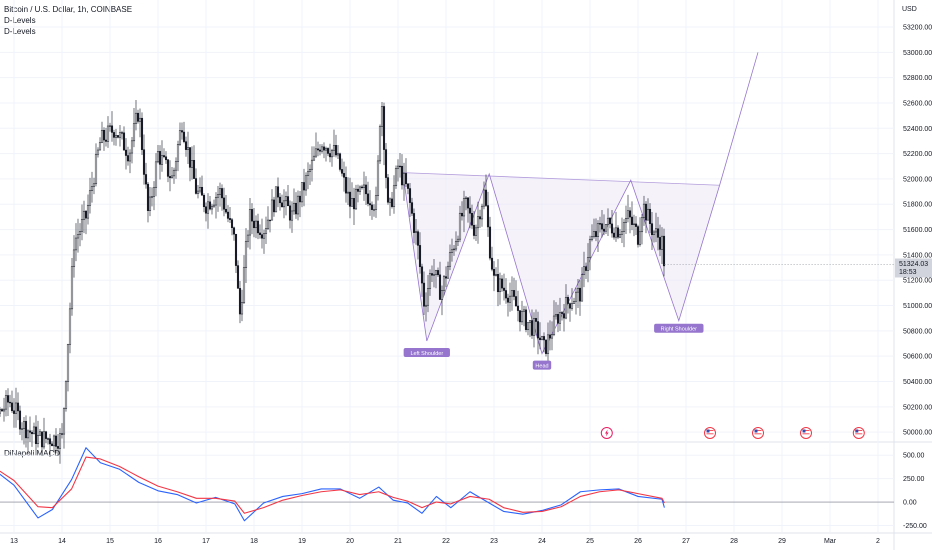 The height and width of the screenshot is (550, 932). Describe the element at coordinates (590, 541) in the screenshot. I see `x-tick-label: 25` at that location.